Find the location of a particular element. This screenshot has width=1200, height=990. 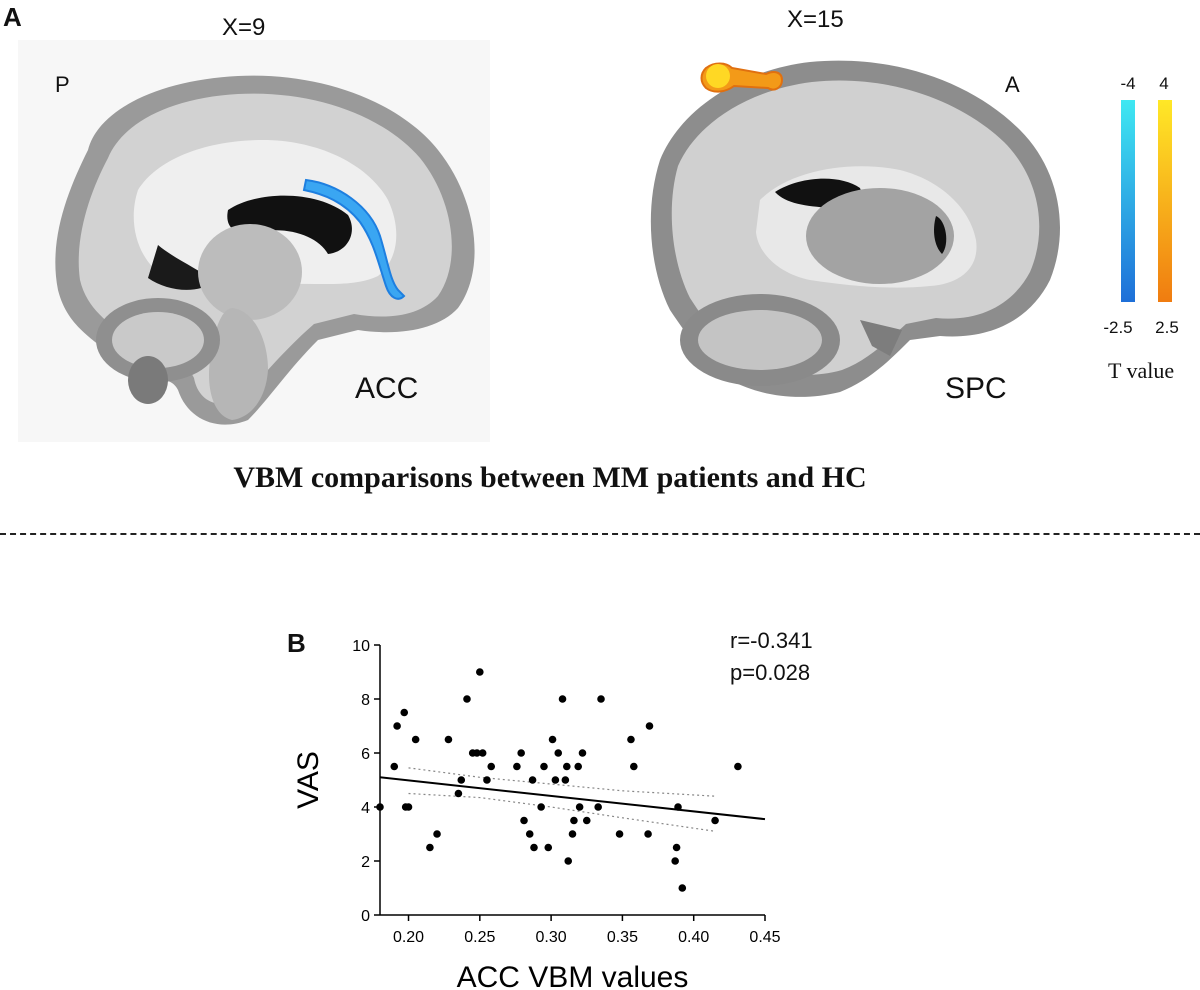

y-tick-label: 6 is located at coordinates (365, 754).